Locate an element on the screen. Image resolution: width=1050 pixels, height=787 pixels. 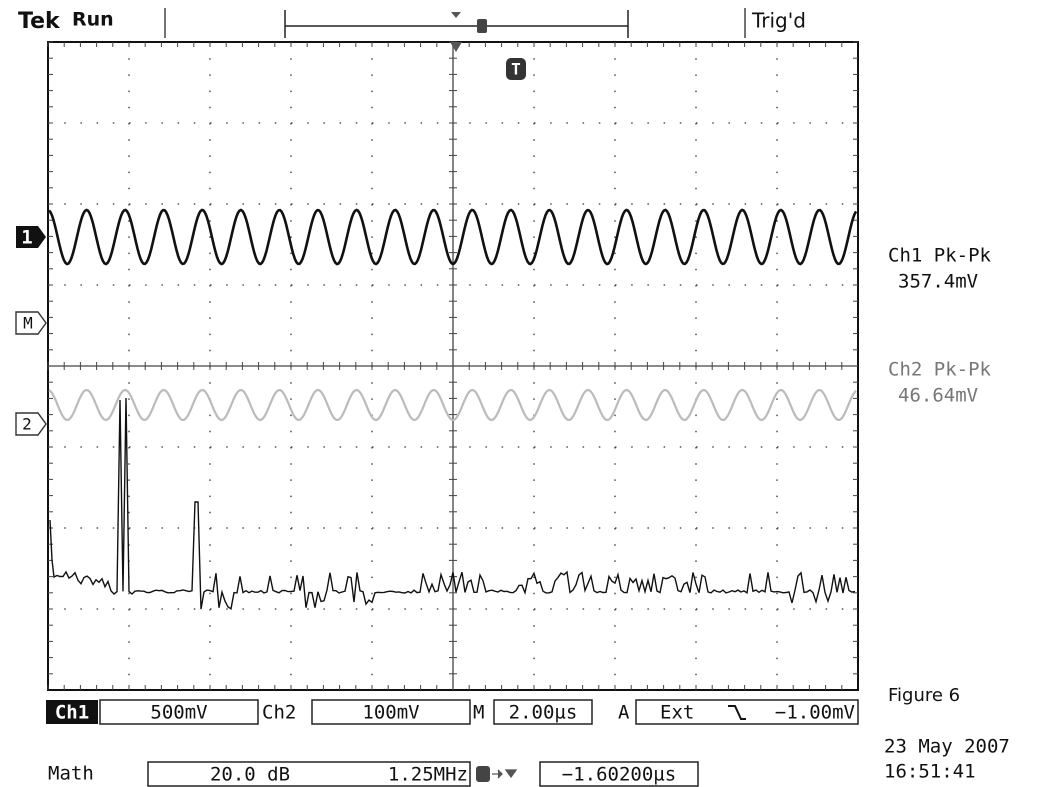
trigger-position-marker is located at coordinates (456, 47).